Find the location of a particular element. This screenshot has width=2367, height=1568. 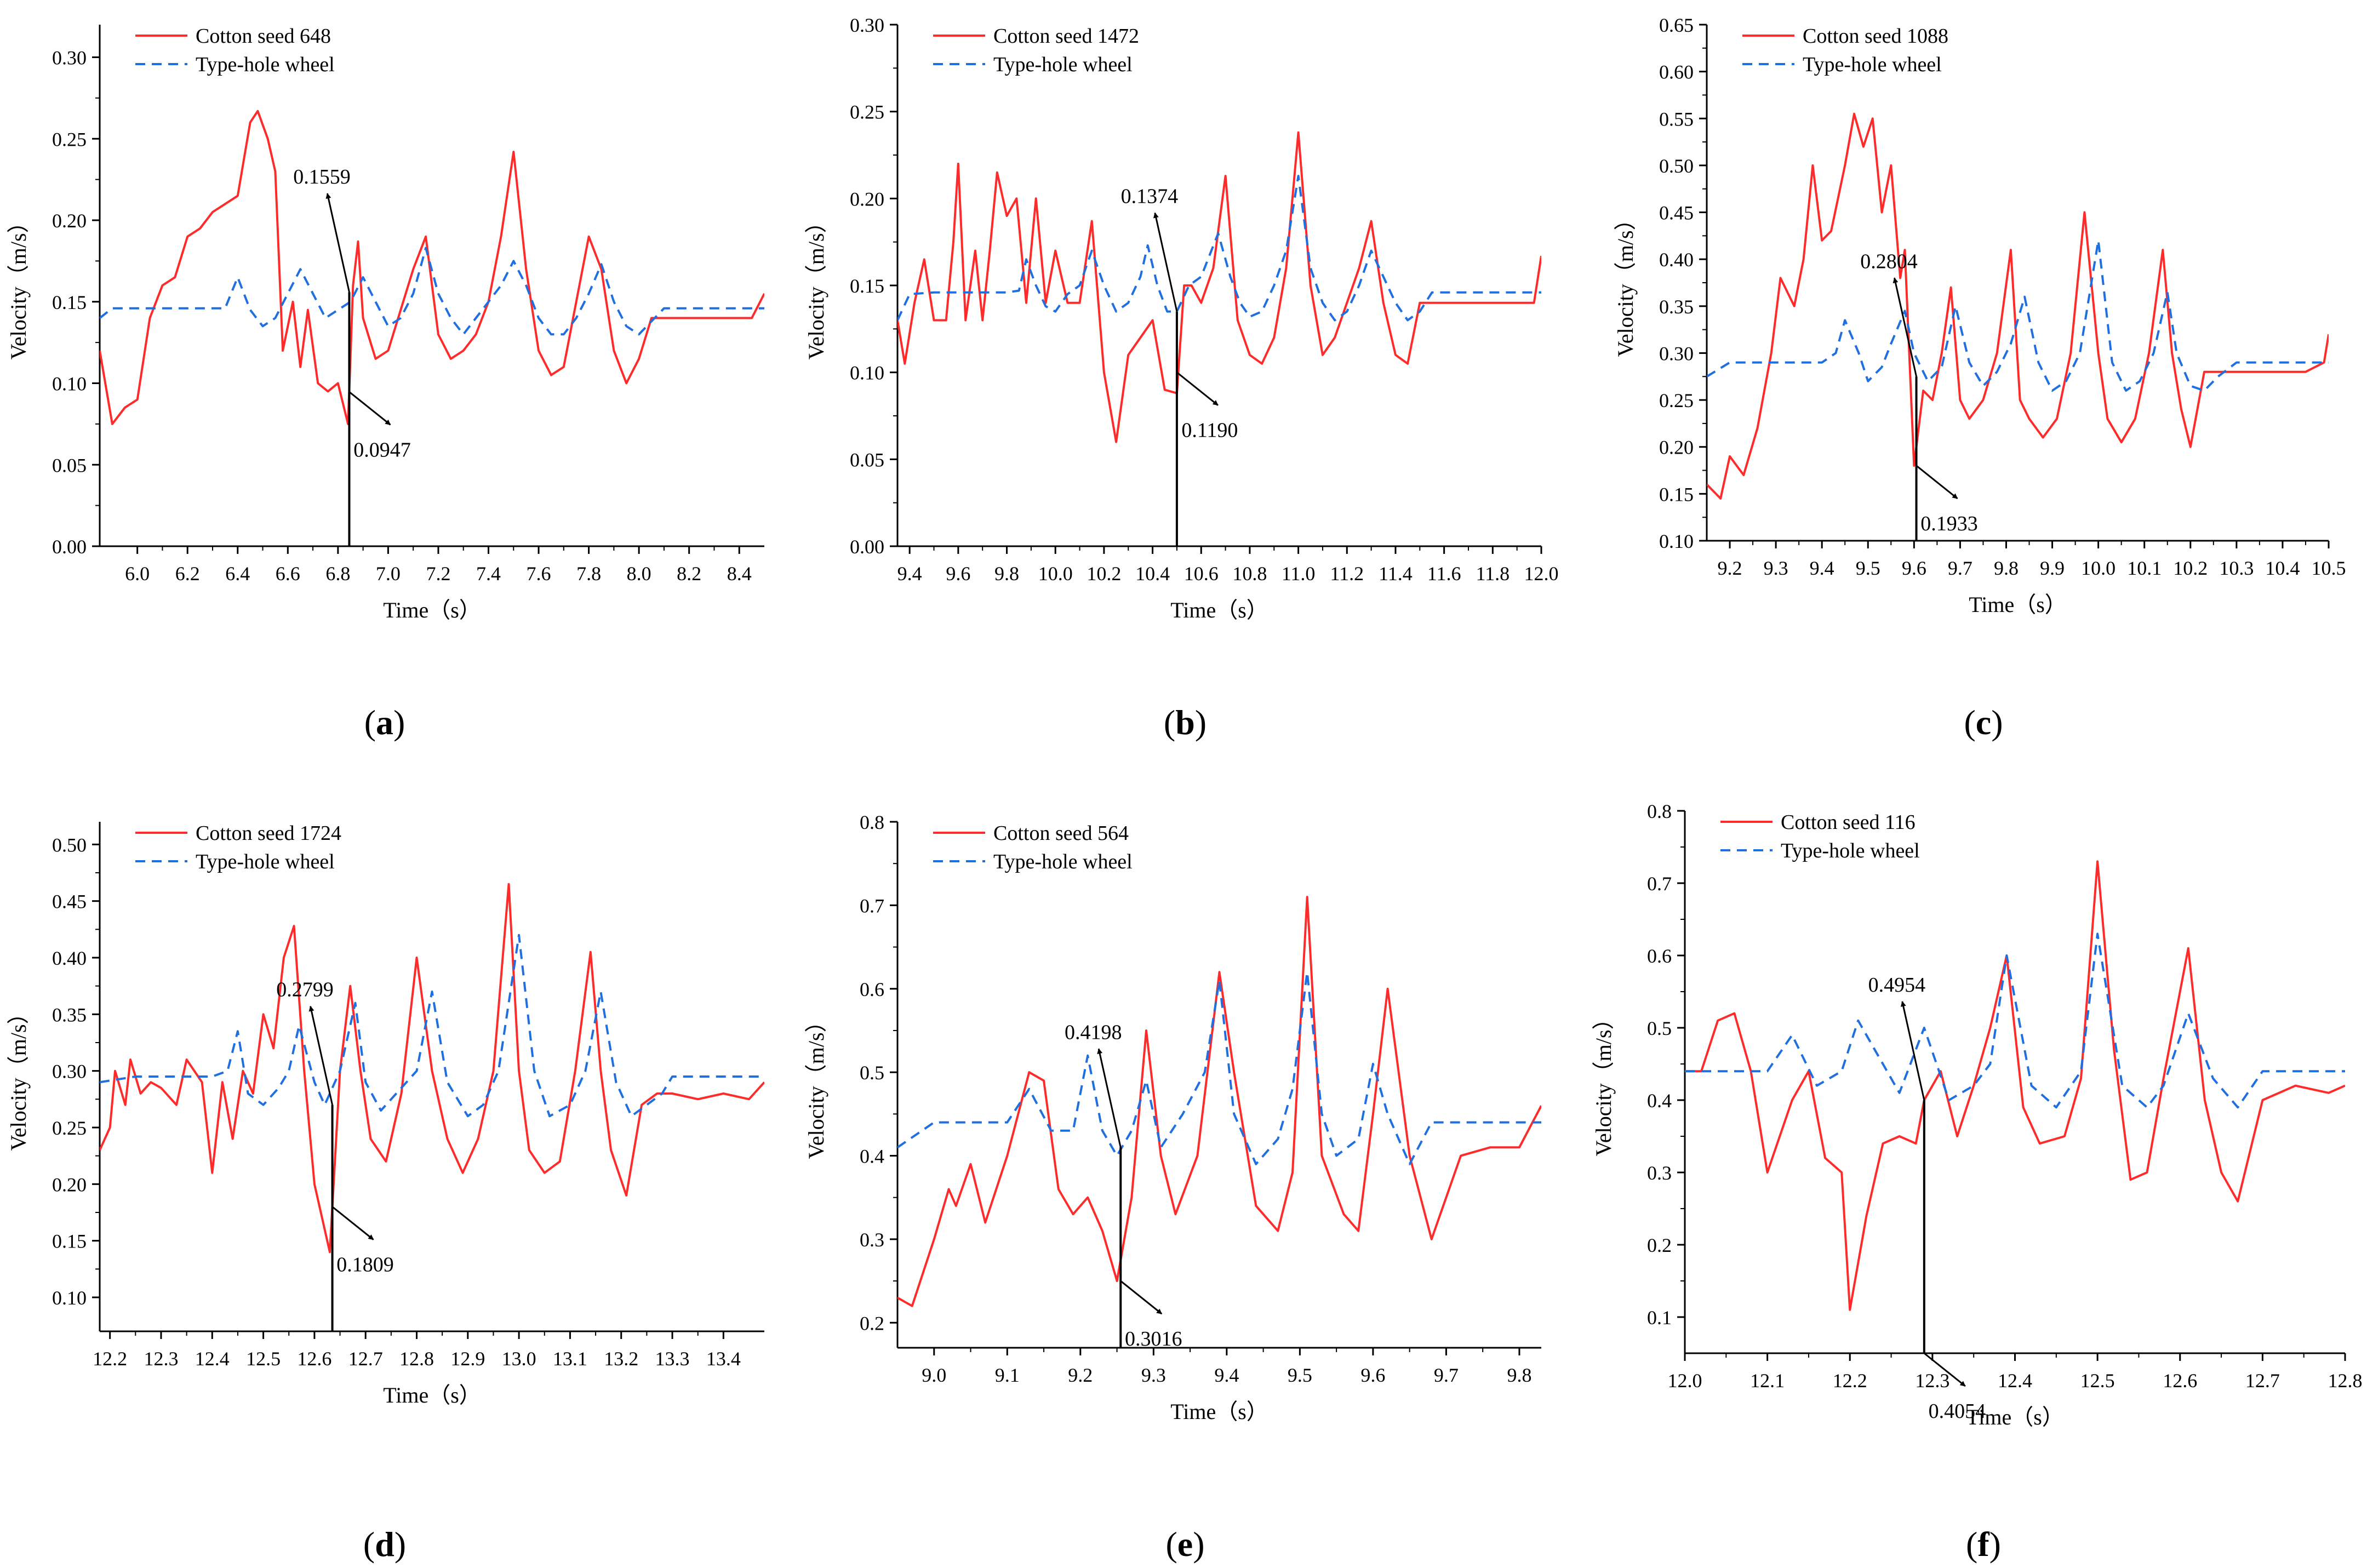

x-tick-label: 12.1 is located at coordinates (1768, 1381).